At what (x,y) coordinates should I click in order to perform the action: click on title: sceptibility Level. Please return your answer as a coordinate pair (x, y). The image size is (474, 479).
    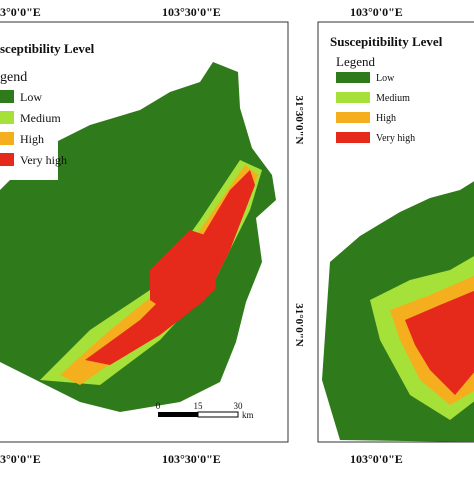
    Looking at the image, I should click on (47, 48).